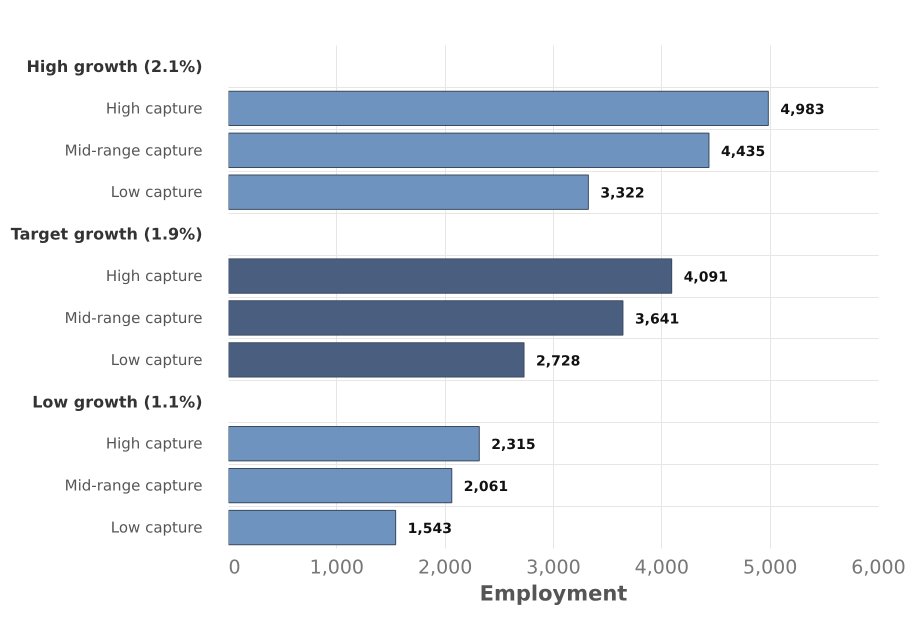 This screenshot has height=632, width=914. I want to click on x-tick-label: 4,000, so click(662, 567).